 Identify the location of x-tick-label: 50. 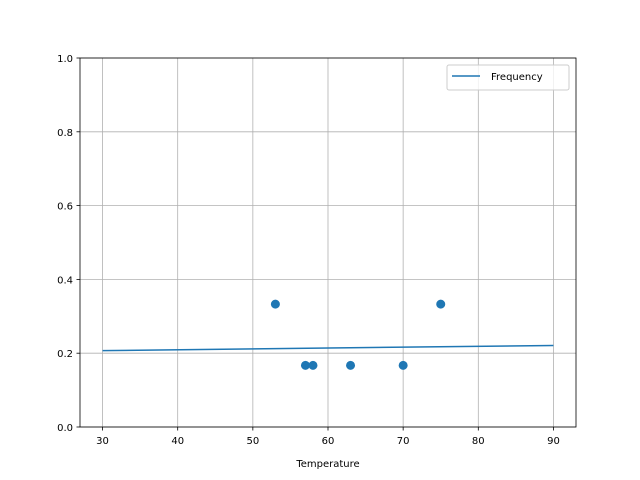
(252, 441).